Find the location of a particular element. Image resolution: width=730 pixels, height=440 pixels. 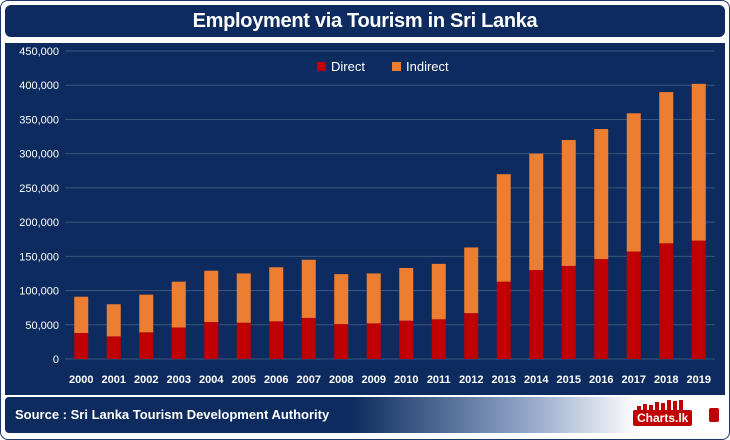

bar-direct-2012 is located at coordinates (471, 336).